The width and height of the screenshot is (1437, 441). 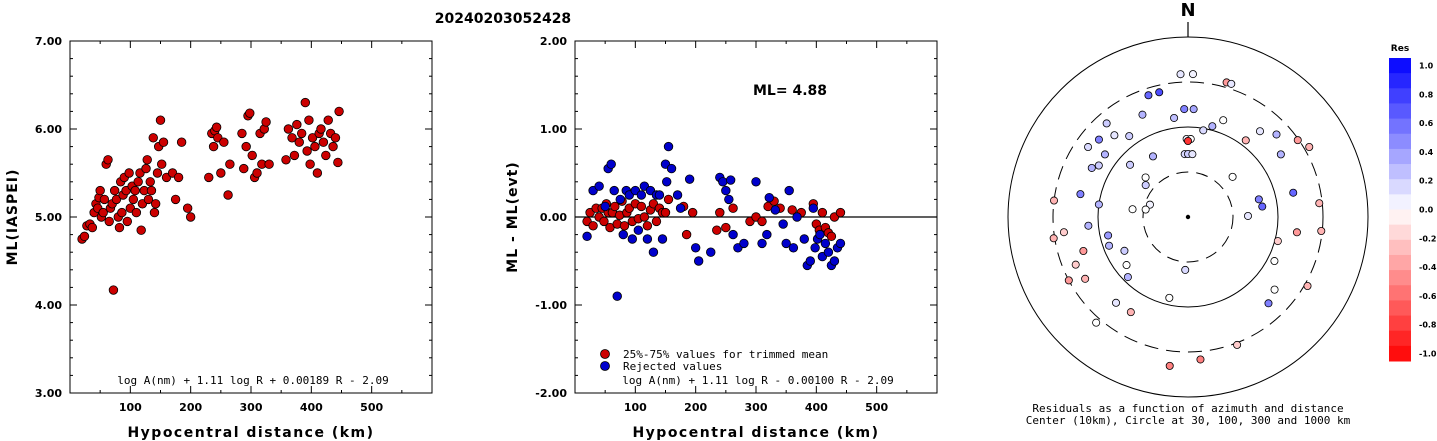 I want to click on colorbar-tick-label: 0.0, so click(x=1426, y=210).